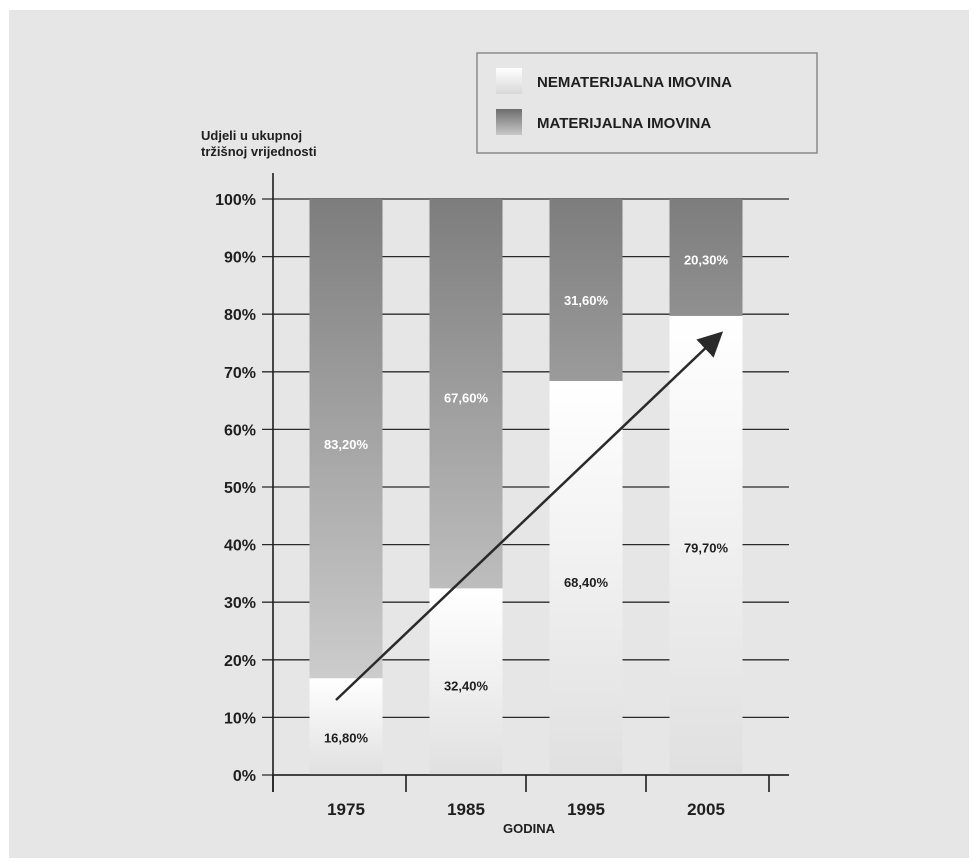  Describe the element at coordinates (259, 151) in the screenshot. I see `y-axis-title-line-2: tržišnoj vrijednosti` at that location.